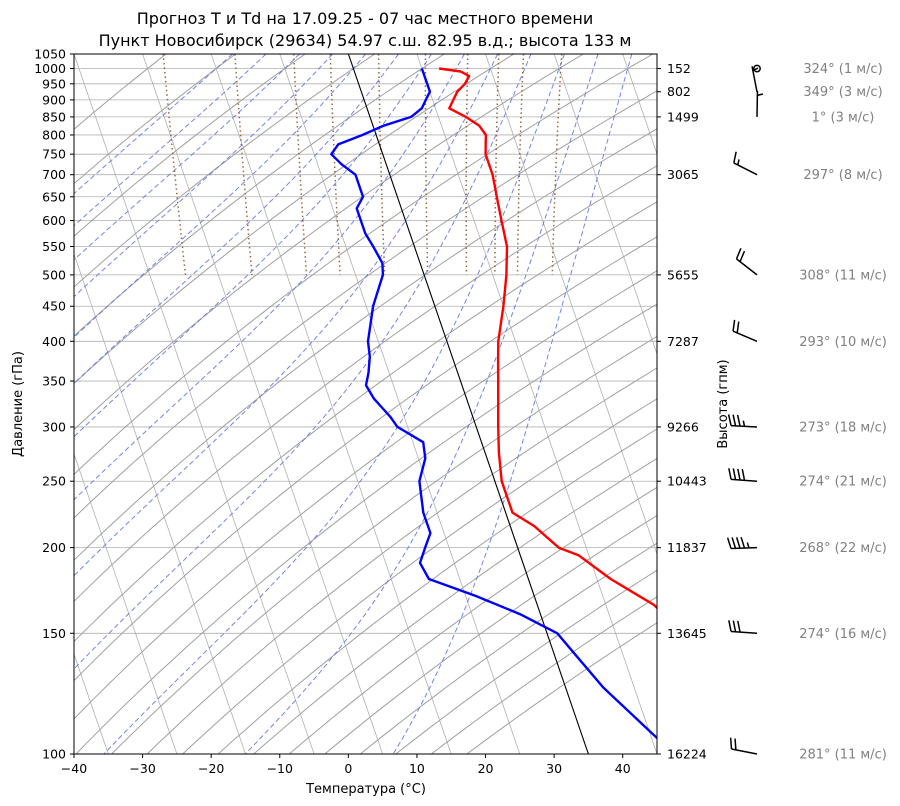 The width and height of the screenshot is (900, 806). Describe the element at coordinates (683, 426) in the screenshot. I see `height-tick-label: 9266` at that location.